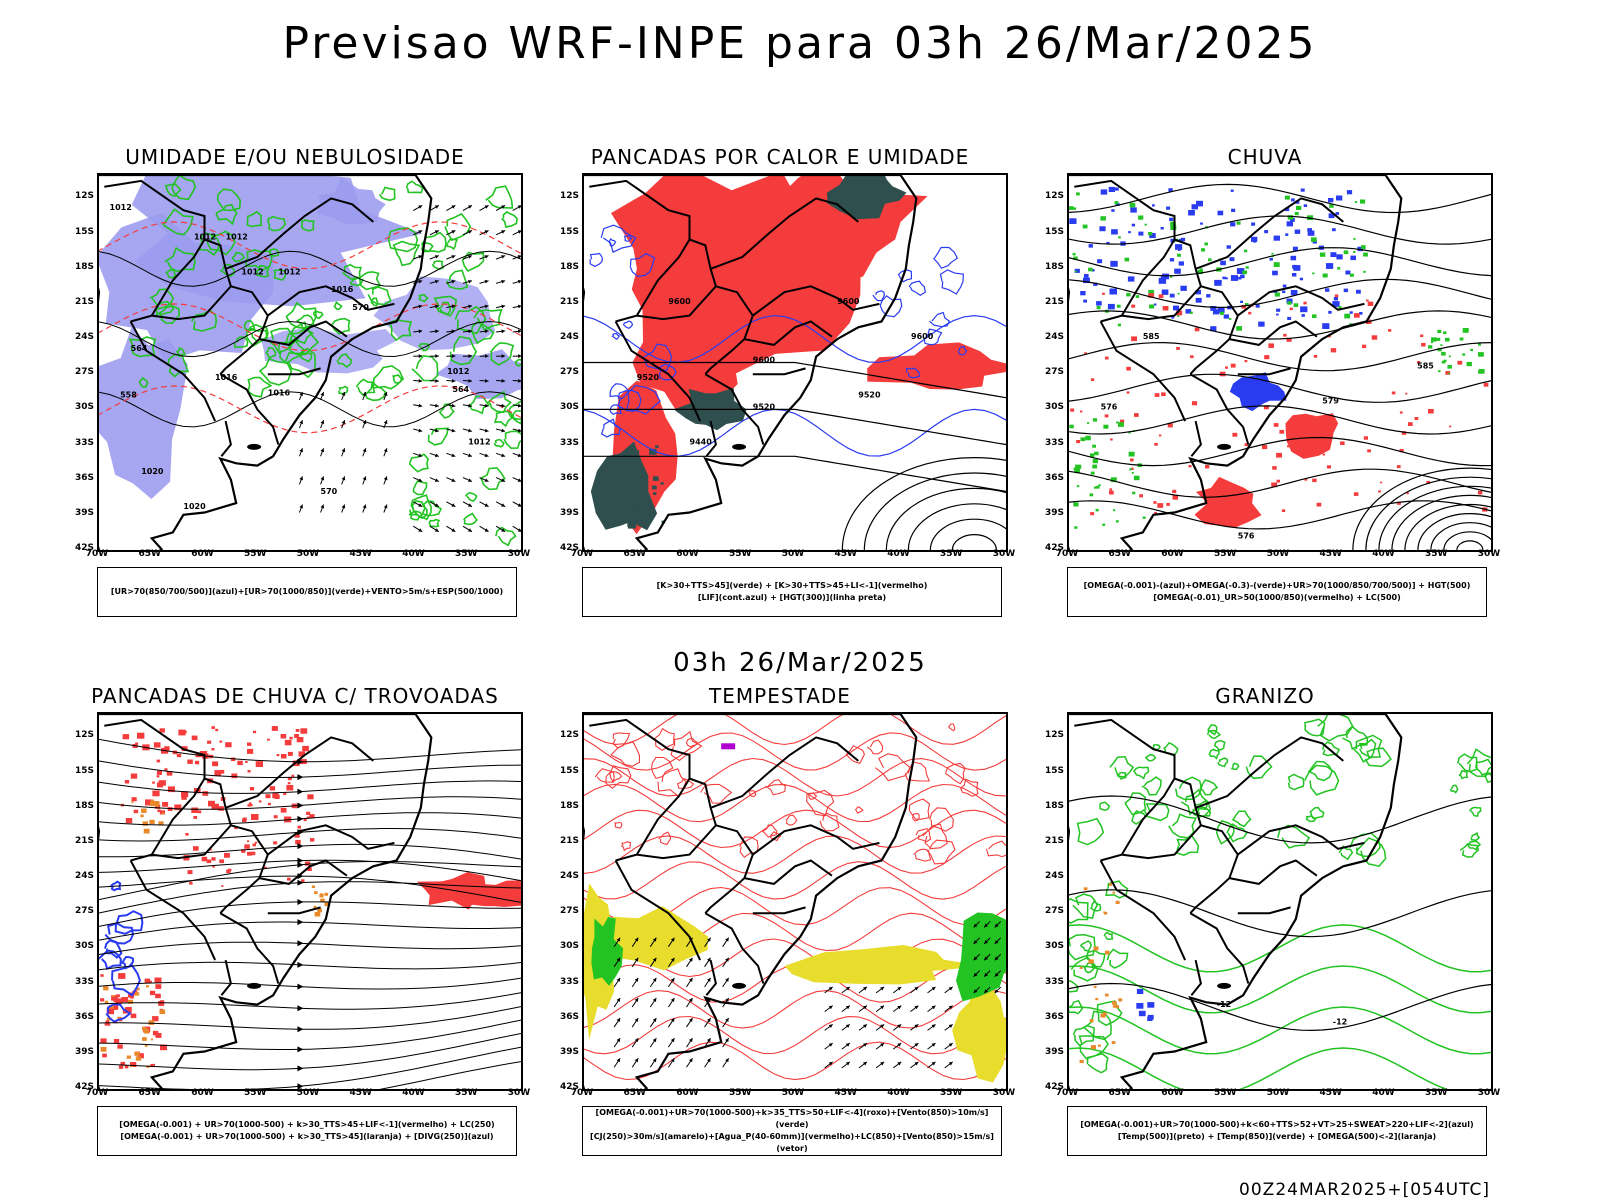 This screenshot has width=1600, height=1200. I want to click on panel-title: PANCADAS POR CALOR E UMIDADE, so click(780, 157).